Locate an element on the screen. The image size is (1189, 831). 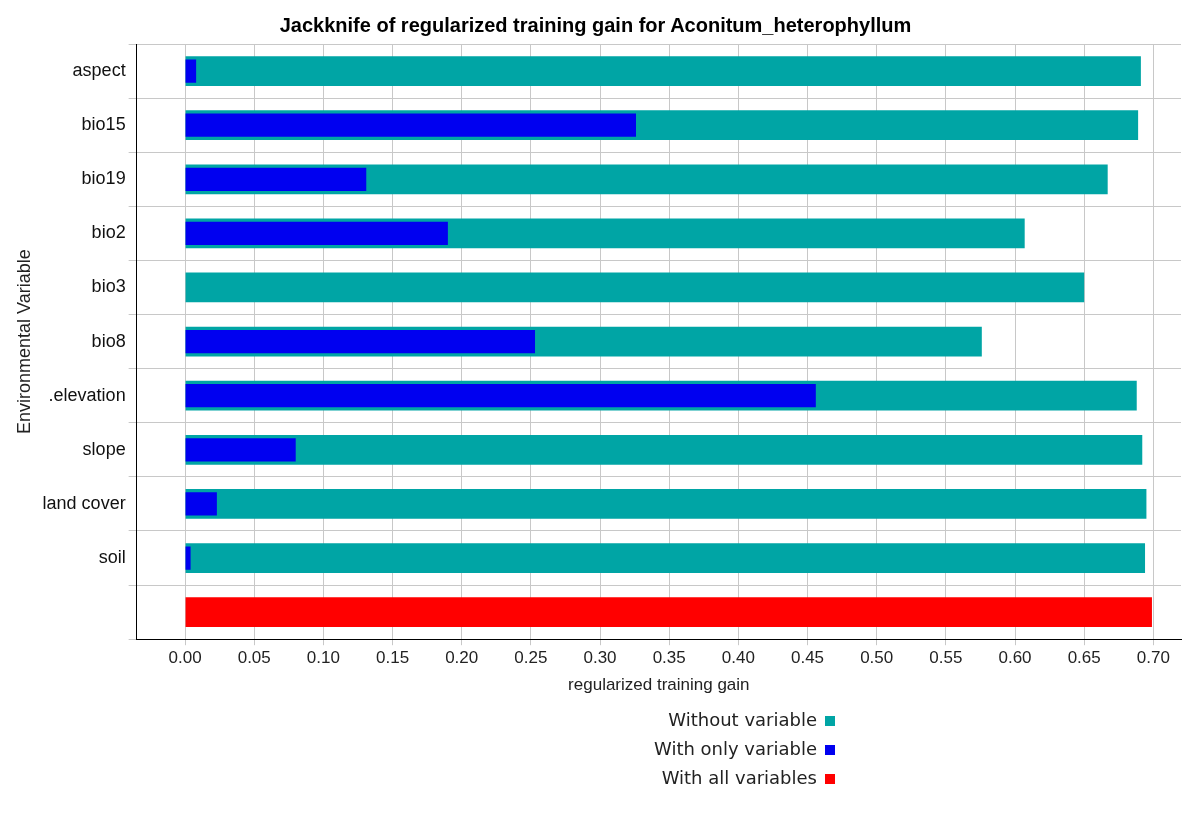
y-tick-label: bio3 is located at coordinates (108, 286).